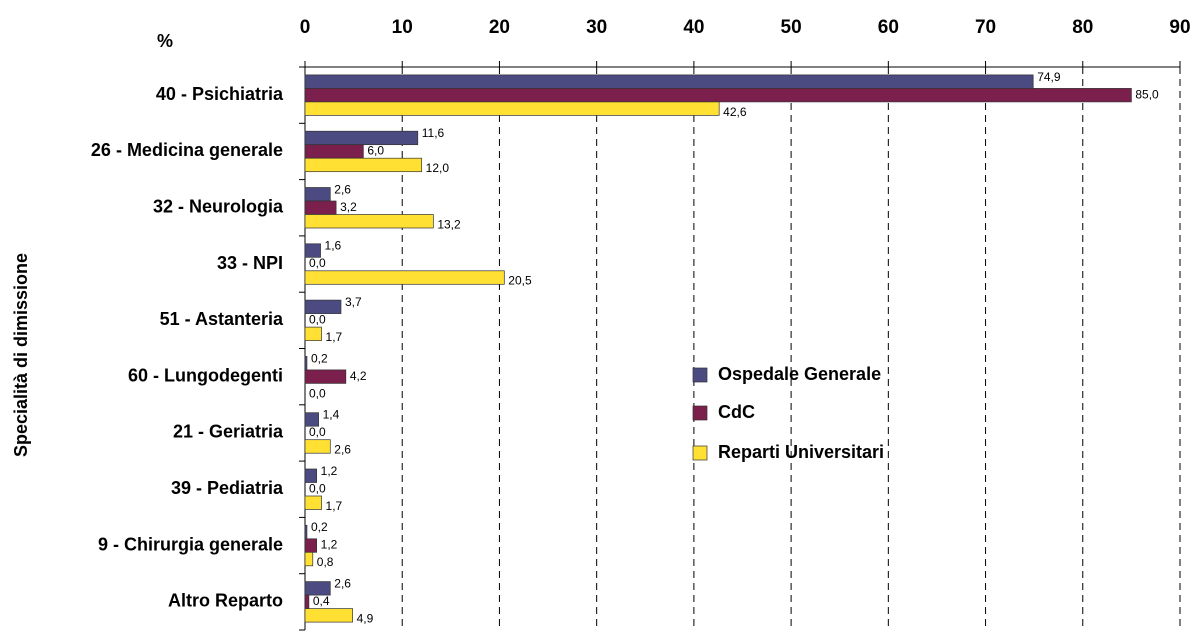 The height and width of the screenshot is (641, 1196). Describe the element at coordinates (799, 374) in the screenshot. I see `legend-label: Ospedale Generale` at that location.